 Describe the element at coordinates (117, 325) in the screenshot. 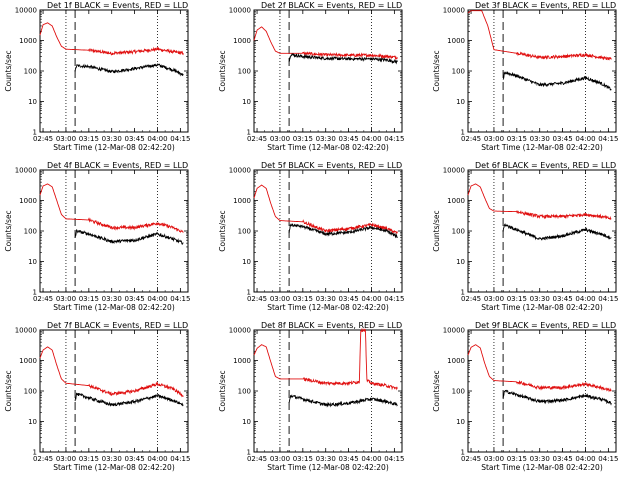

I see `panel-title: Det 7f BLACK = Events, RED = LLD` at that location.